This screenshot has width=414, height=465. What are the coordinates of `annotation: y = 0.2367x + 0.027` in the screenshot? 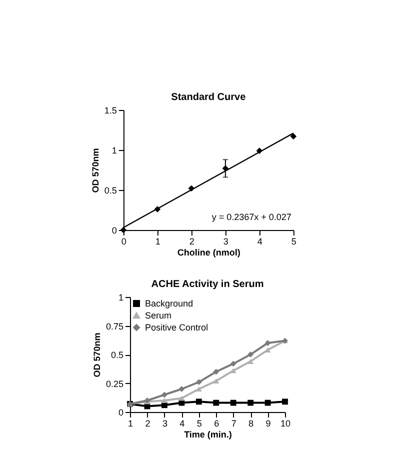 It's located at (252, 217).